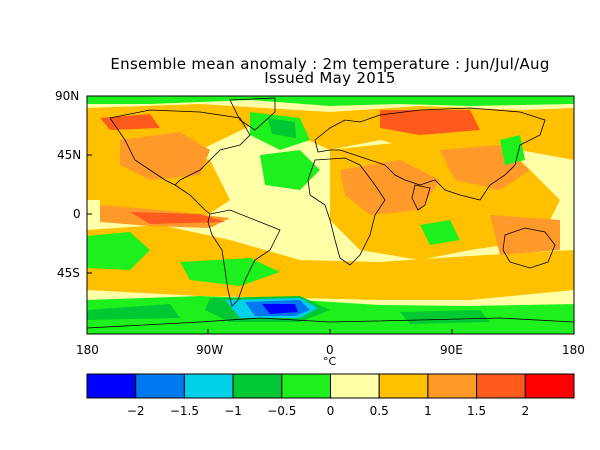 This screenshot has height=450, width=600. I want to click on colorbar-tick-label: 1, so click(428, 411).